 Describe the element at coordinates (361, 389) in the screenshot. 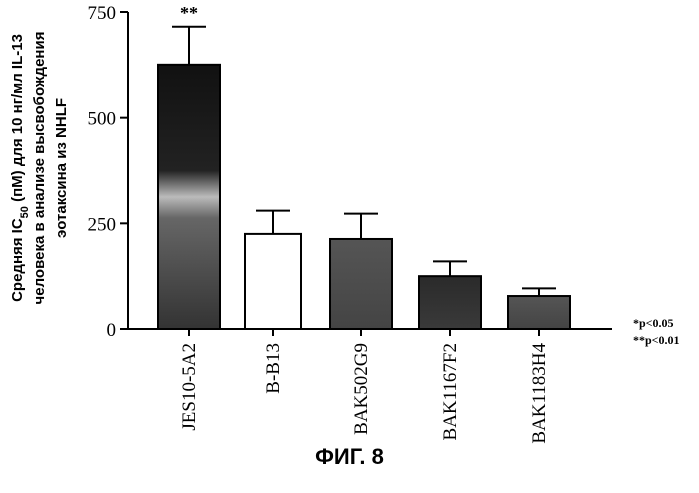

I see `x-tick-label: BAK502G9` at that location.